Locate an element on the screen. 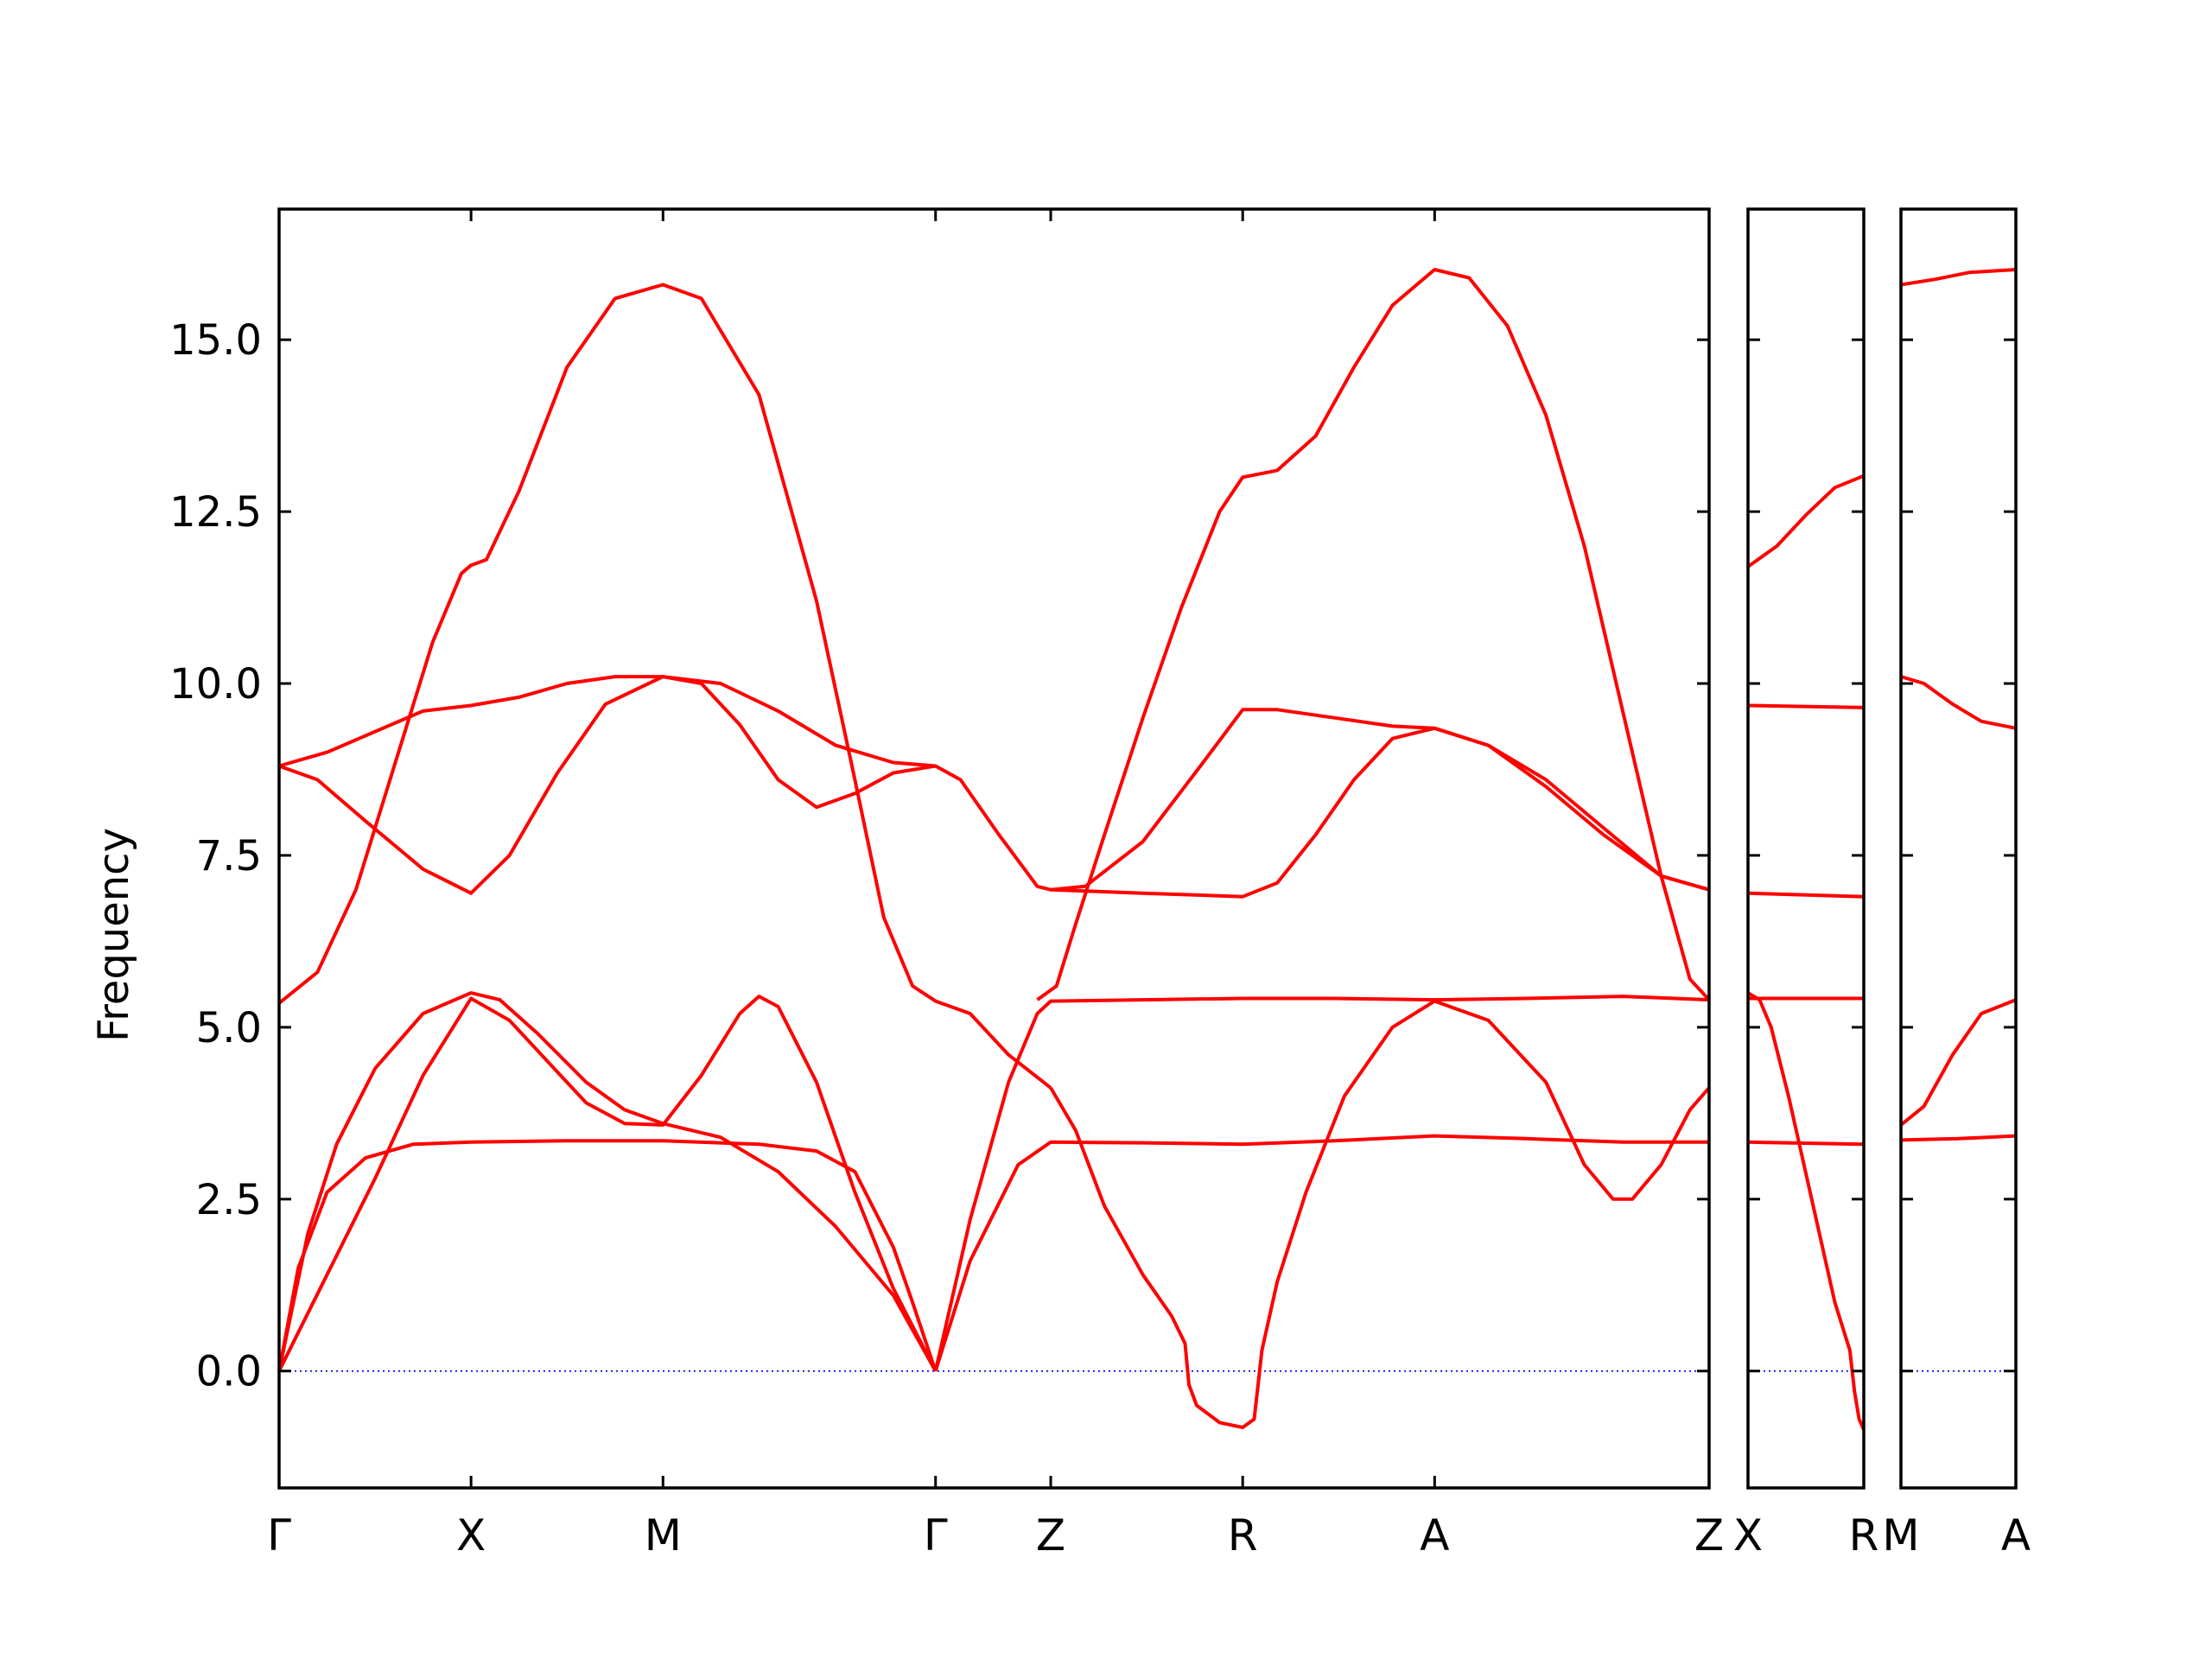  y-tick-label: 5.0 is located at coordinates (229, 1028).